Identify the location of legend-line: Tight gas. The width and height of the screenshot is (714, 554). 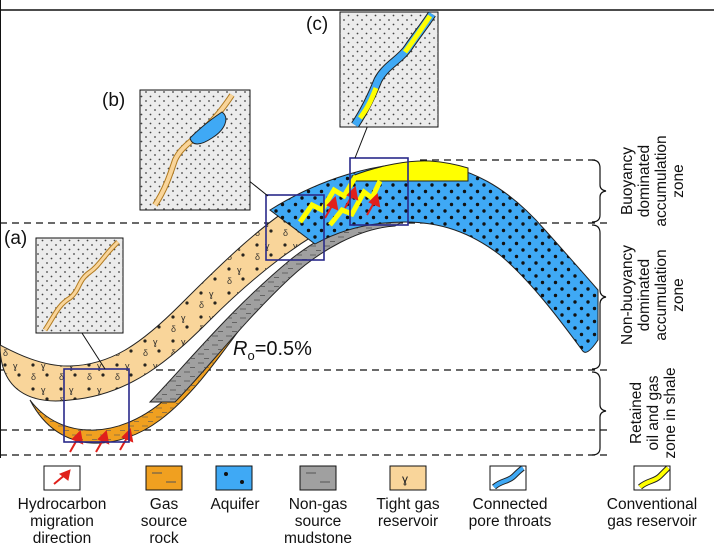
(408, 504).